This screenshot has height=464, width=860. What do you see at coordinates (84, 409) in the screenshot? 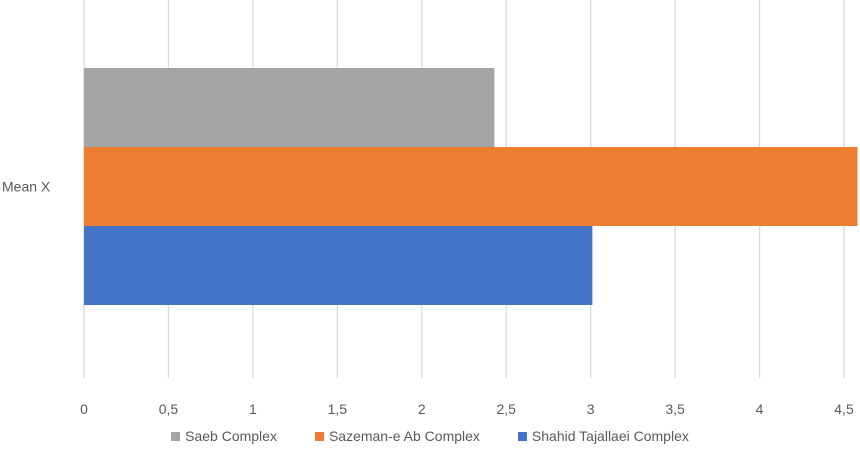
I see `x-tick-label: 0` at bounding box center [84, 409].